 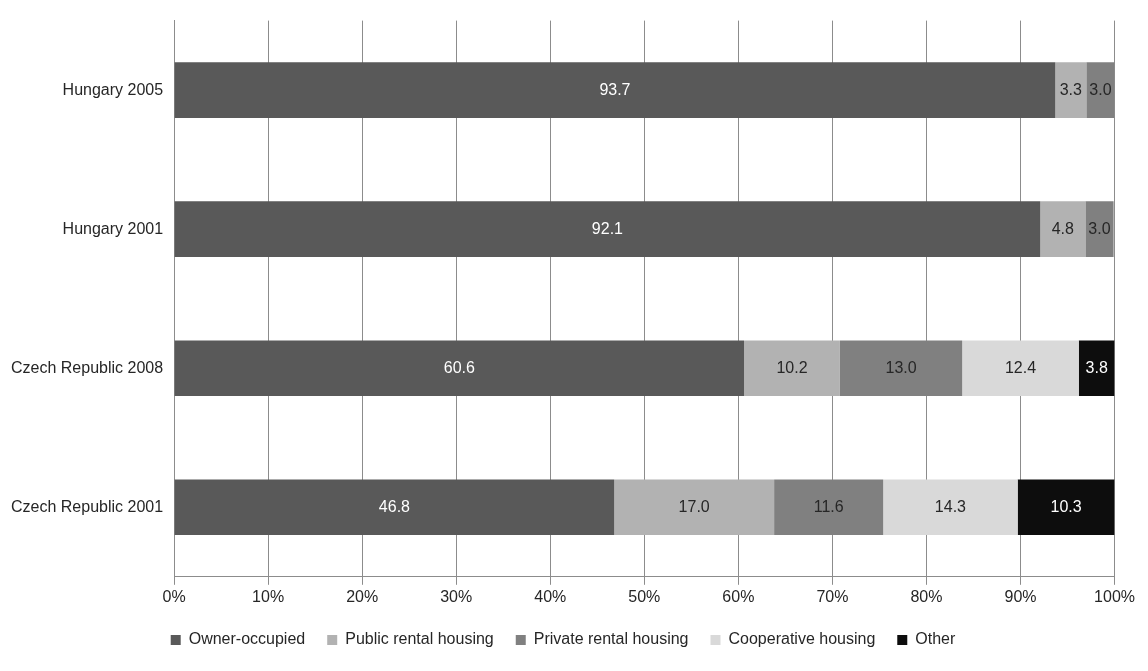 I want to click on data-label: 13.0, so click(x=901, y=367).